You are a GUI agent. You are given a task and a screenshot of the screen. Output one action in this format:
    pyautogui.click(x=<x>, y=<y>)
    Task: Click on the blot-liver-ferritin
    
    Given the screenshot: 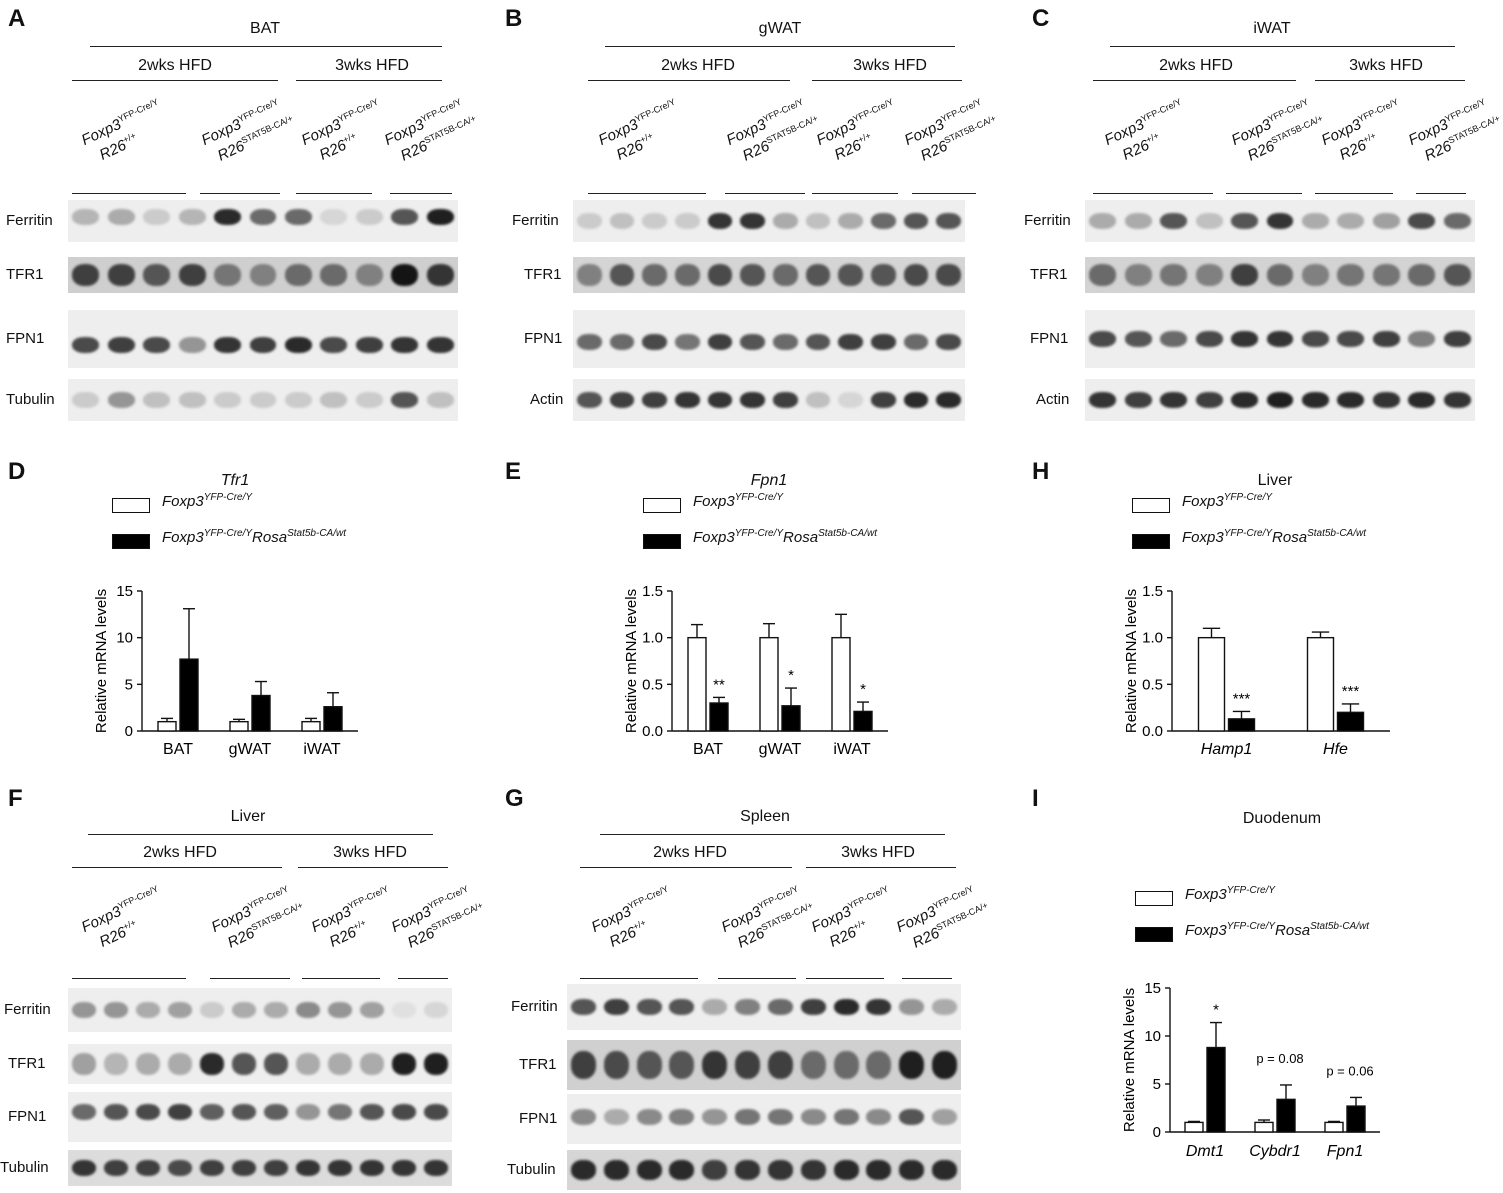 What is the action you would take?
    pyautogui.click(x=260, y=1010)
    